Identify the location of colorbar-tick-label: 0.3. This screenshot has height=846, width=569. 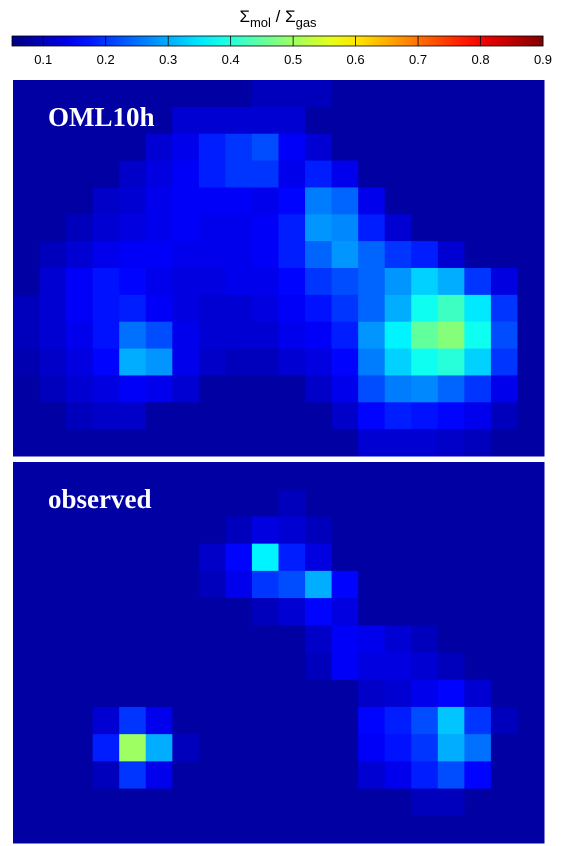
(168, 59).